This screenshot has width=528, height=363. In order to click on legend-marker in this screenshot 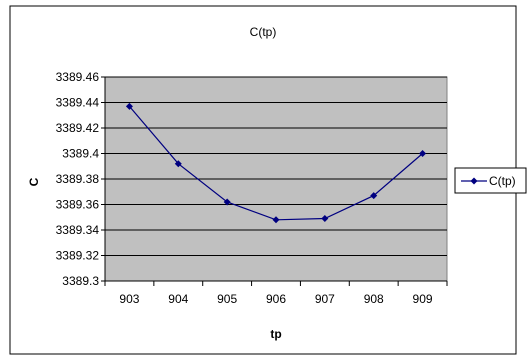, I will do `click(474, 181)`.